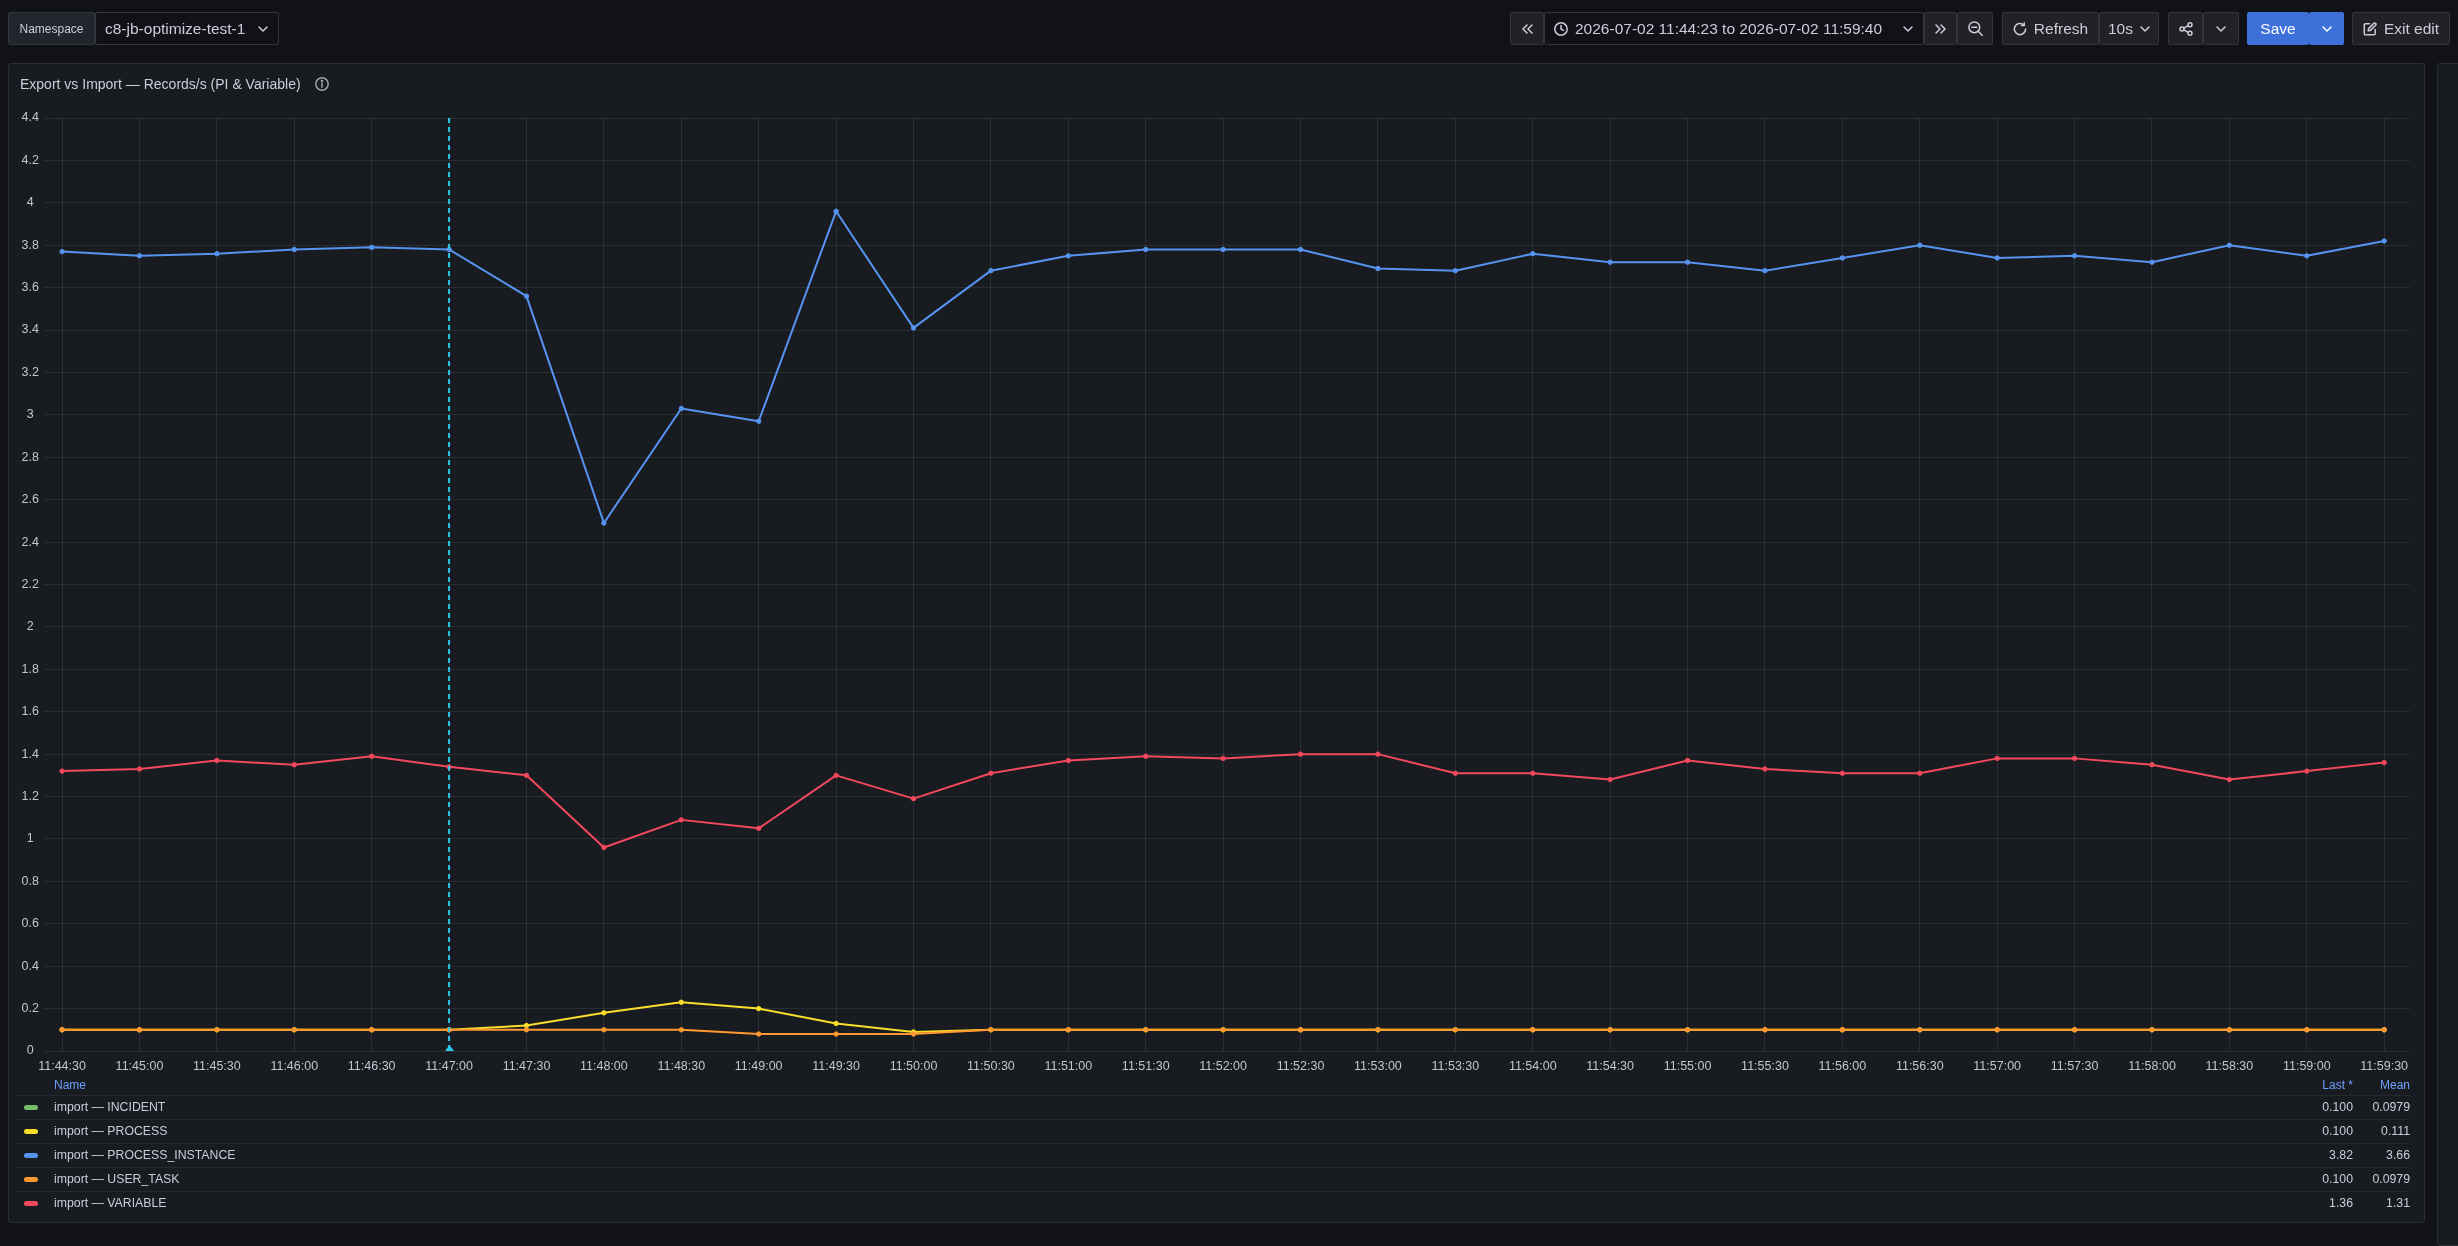 The width and height of the screenshot is (2458, 1246). What do you see at coordinates (2341, 1203) in the screenshot?
I see `text: 1.36` at bounding box center [2341, 1203].